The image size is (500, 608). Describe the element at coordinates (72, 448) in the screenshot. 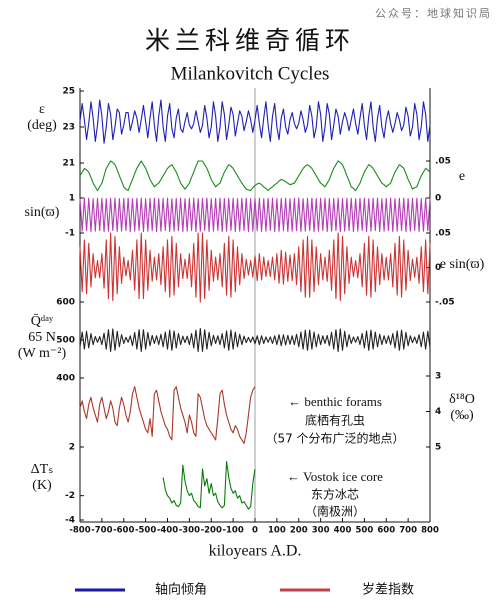

I see `y-tick-label: 2` at that location.